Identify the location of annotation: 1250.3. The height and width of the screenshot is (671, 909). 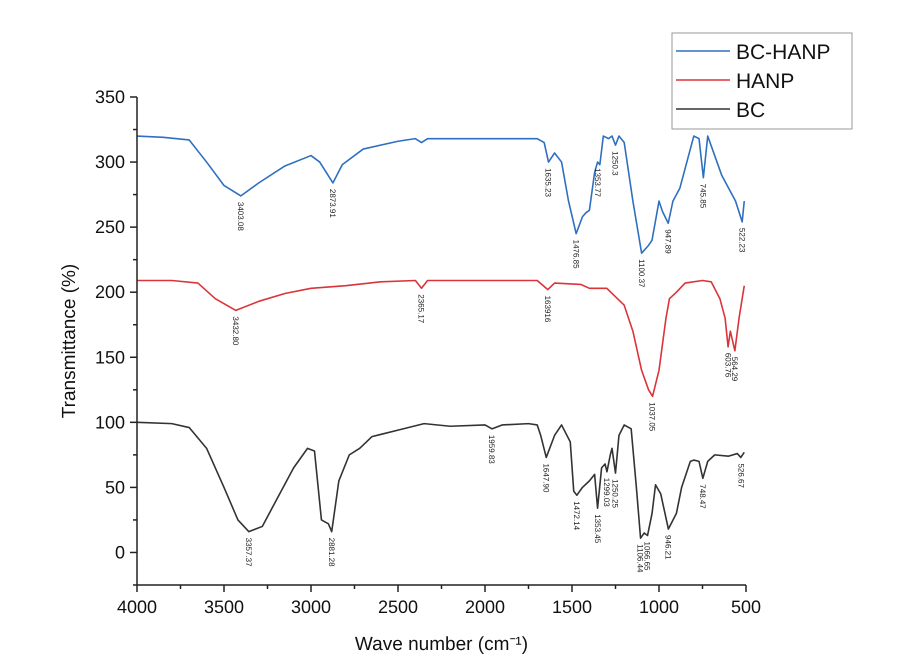
(615, 163).